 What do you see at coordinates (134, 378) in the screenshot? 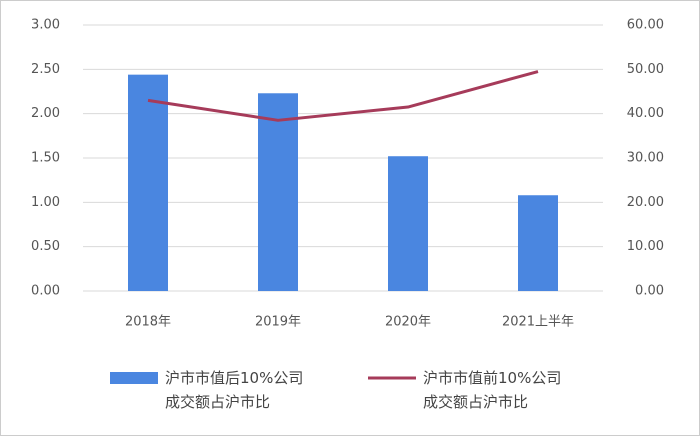
I see `legend-swatch` at bounding box center [134, 378].